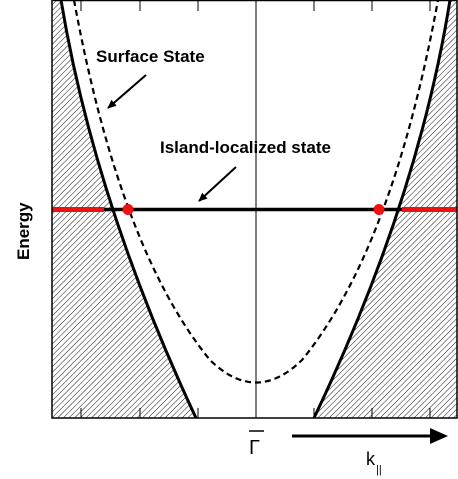  I want to click on k-axis-arrowhead, so click(439, 436).